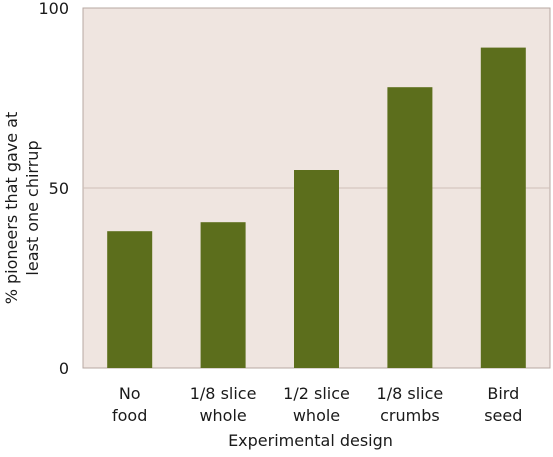  Describe the element at coordinates (503, 415) in the screenshot. I see `x-tick-label-line: seed` at that location.